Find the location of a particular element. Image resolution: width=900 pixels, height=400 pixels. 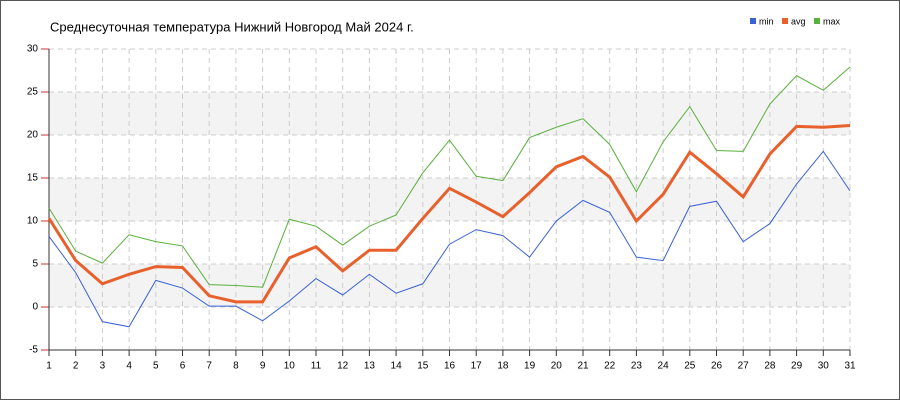

y-tick-label: 15 is located at coordinates (33, 178).